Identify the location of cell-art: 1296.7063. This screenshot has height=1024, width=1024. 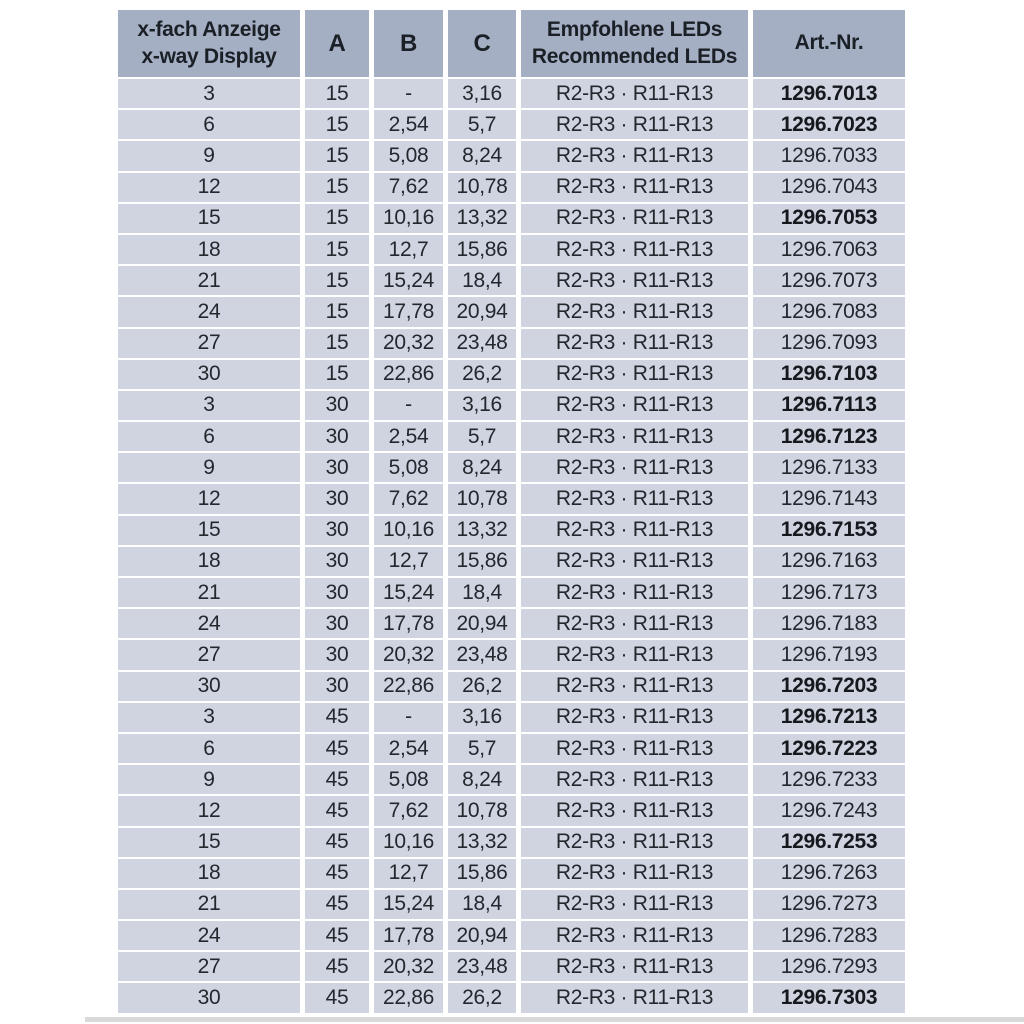
(829, 249).